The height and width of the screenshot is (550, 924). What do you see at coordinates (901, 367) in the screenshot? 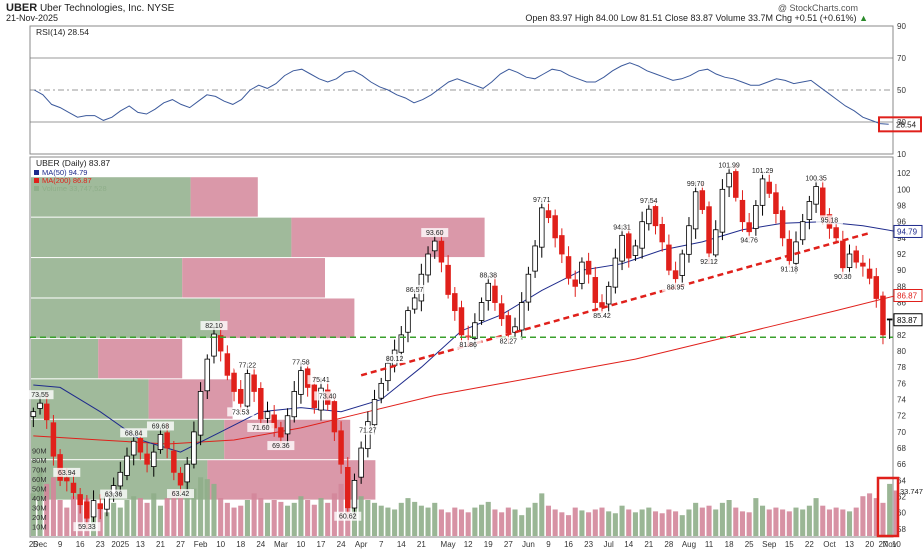
I see `price-tick-label: 78` at bounding box center [901, 367].